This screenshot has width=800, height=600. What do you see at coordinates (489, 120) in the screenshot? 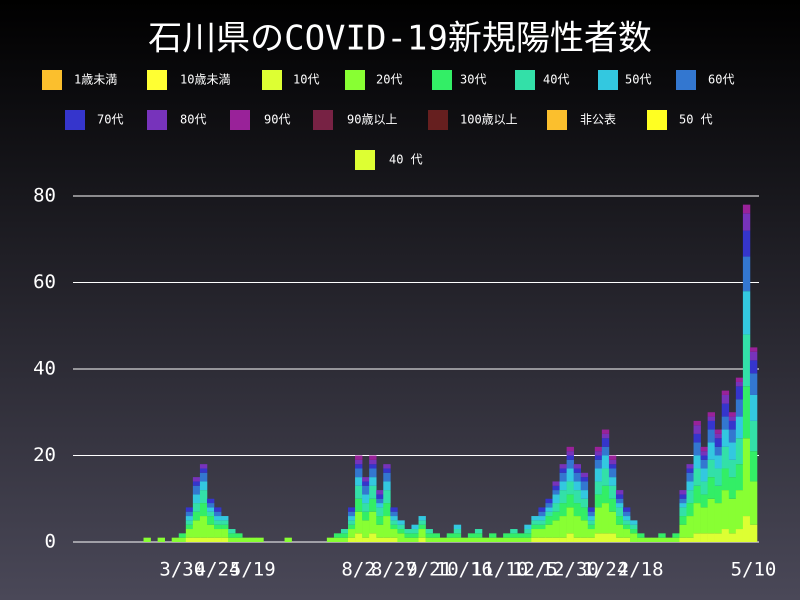
I see `legend-label: 100歳以上` at bounding box center [489, 120].